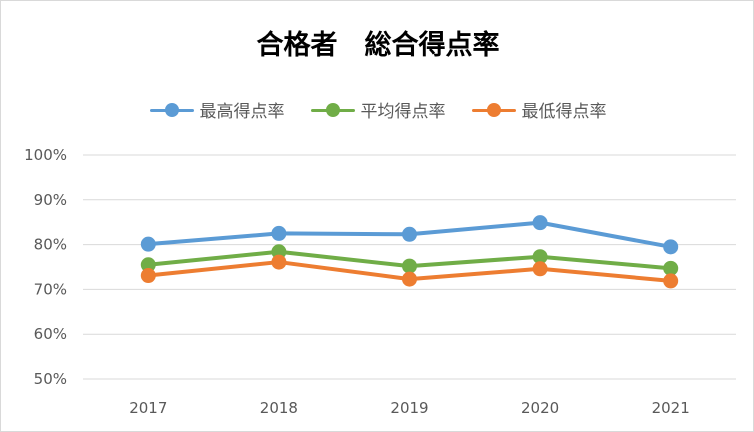  What do you see at coordinates (403, 112) in the screenshot?
I see `legend-label-avg: 平均得点率` at bounding box center [403, 112].